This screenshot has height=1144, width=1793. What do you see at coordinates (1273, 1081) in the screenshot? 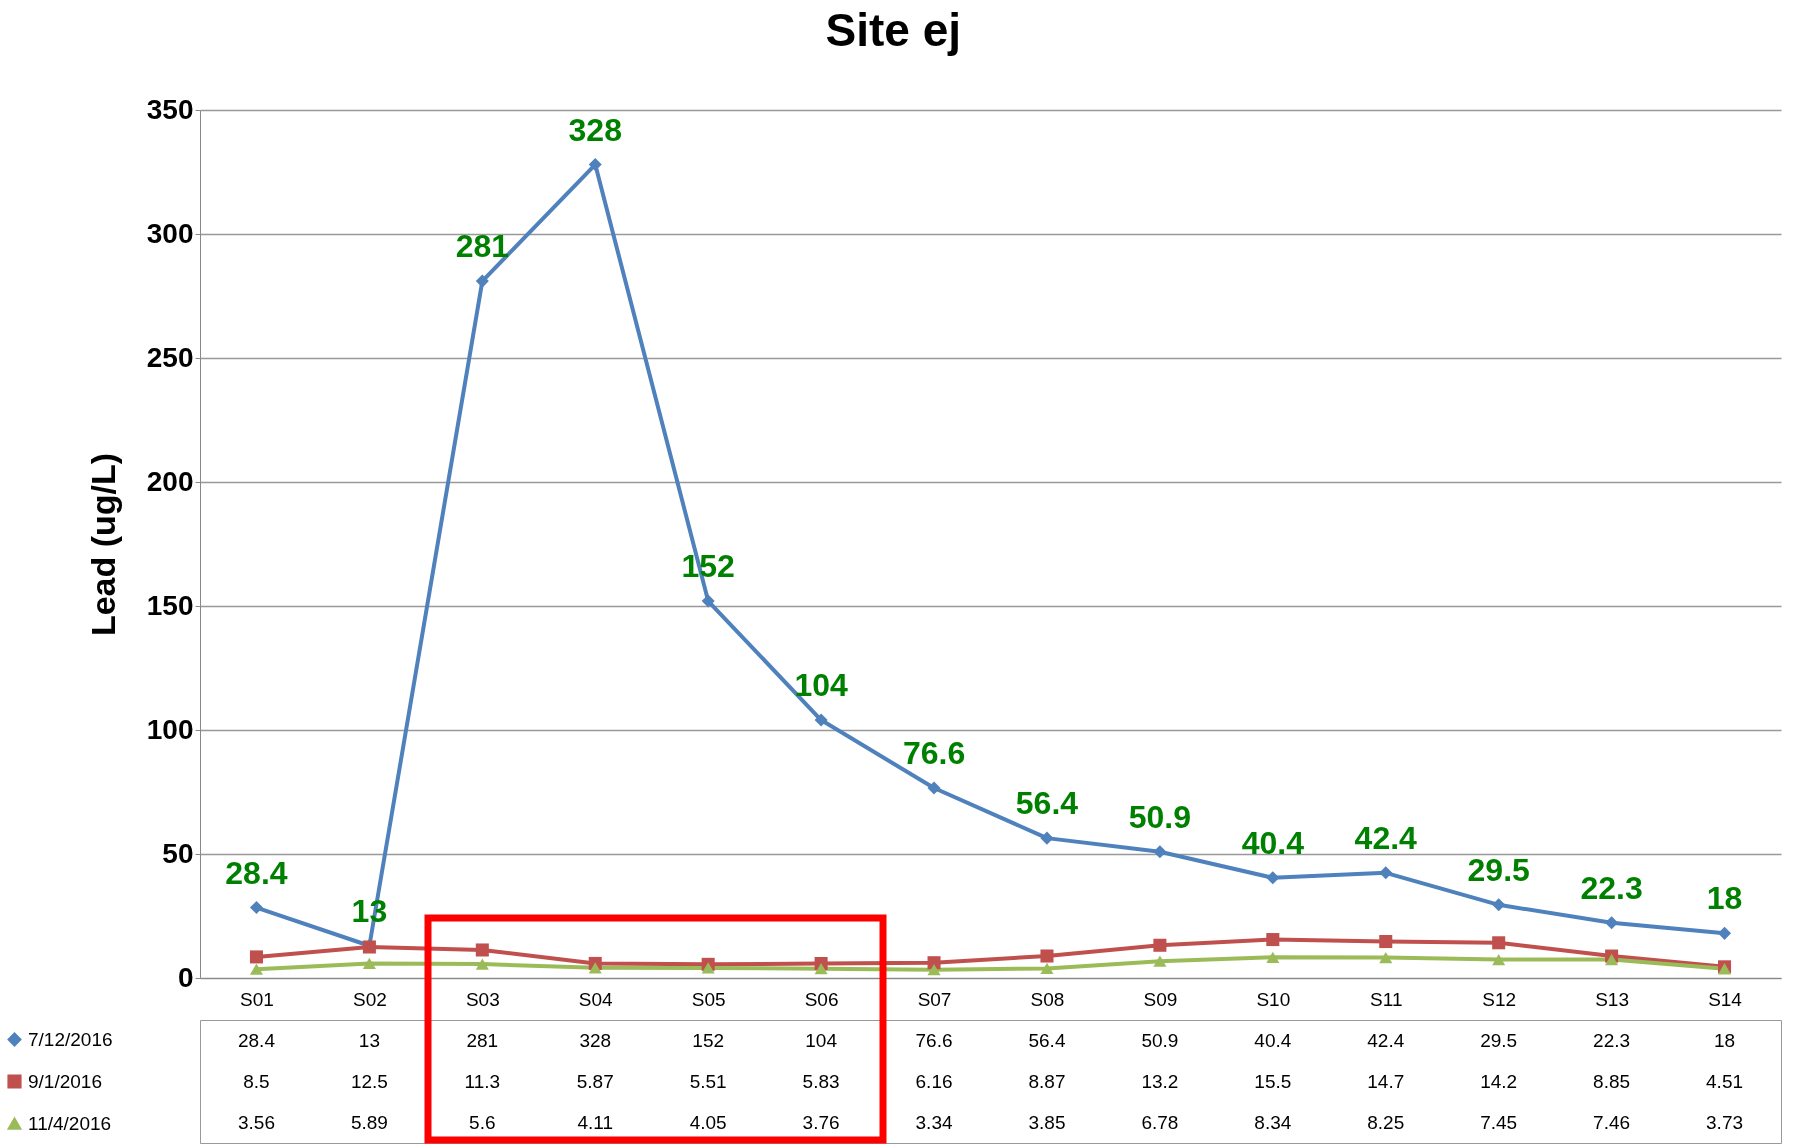
I see `data-label: 15.5` at bounding box center [1273, 1081].